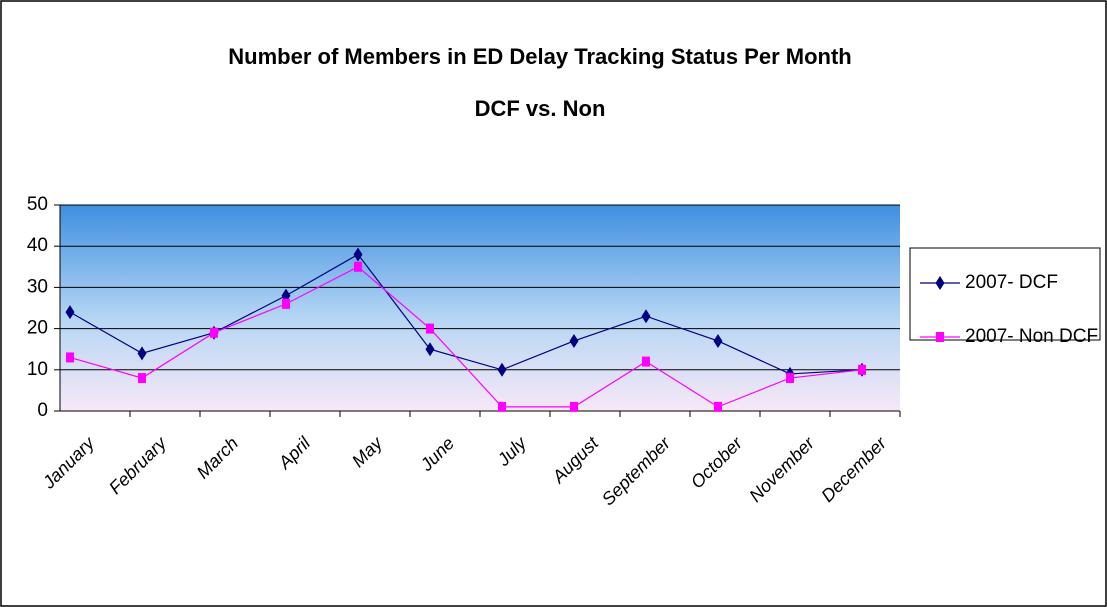 This screenshot has width=1107, height=607. I want to click on chart-subtitle: DCF vs. Non, so click(540, 108).